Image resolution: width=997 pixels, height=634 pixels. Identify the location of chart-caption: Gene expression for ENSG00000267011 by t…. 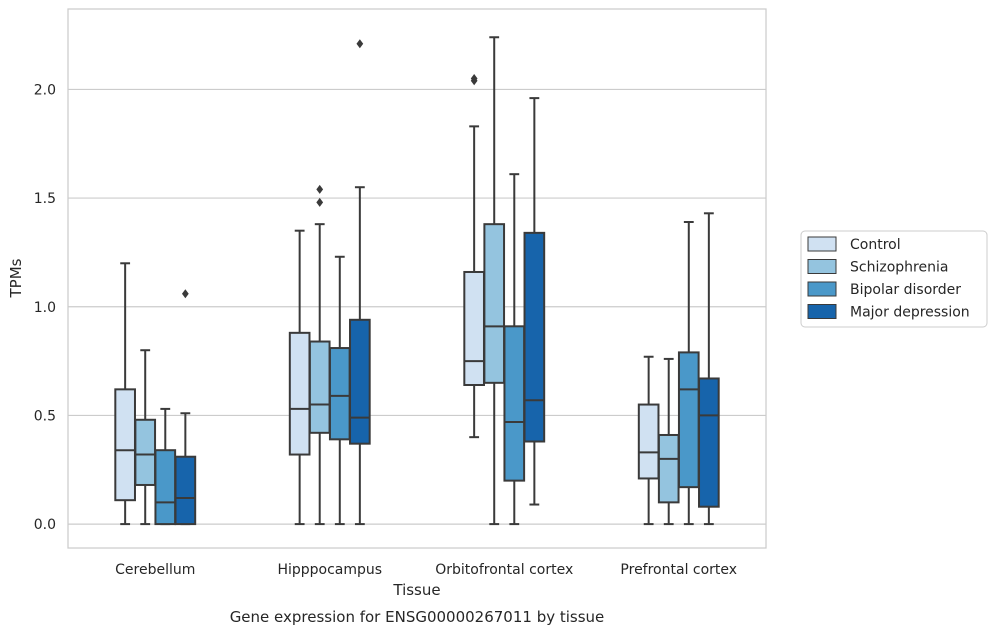
(417, 617).